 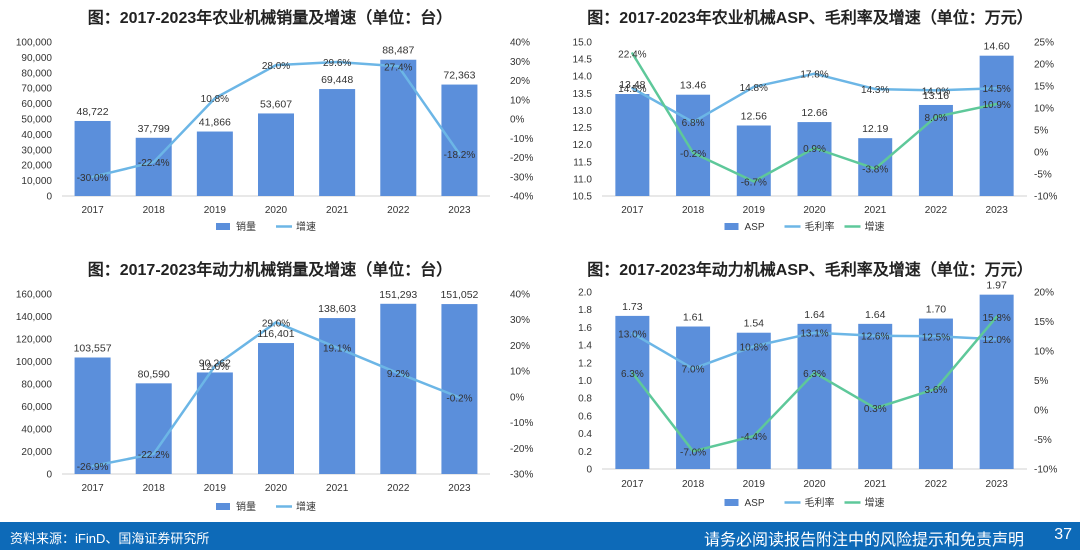 What do you see at coordinates (754, 437) in the screenshot?
I see `line-data-label: -4.4%` at bounding box center [754, 437].